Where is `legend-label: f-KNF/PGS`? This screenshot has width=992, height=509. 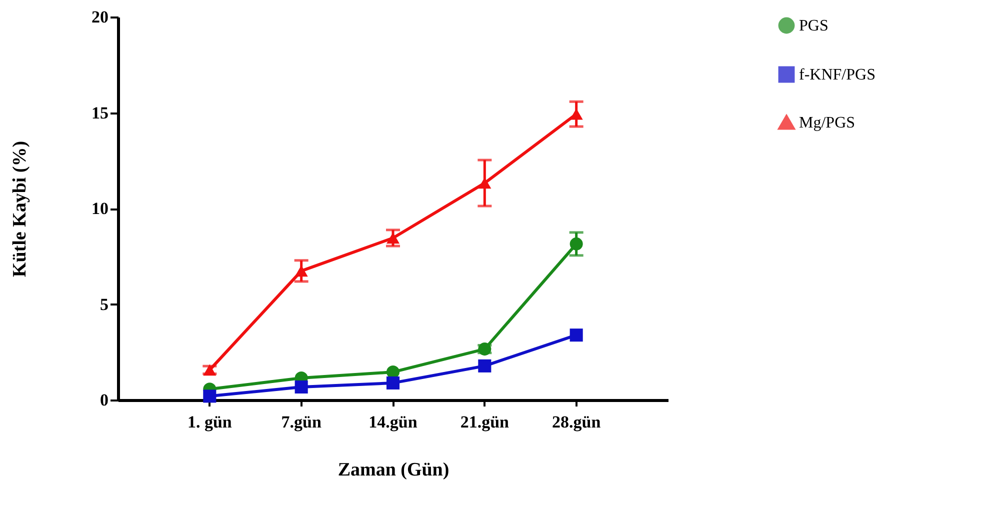
legend-label: f-KNF/PGS is located at coordinates (837, 75).